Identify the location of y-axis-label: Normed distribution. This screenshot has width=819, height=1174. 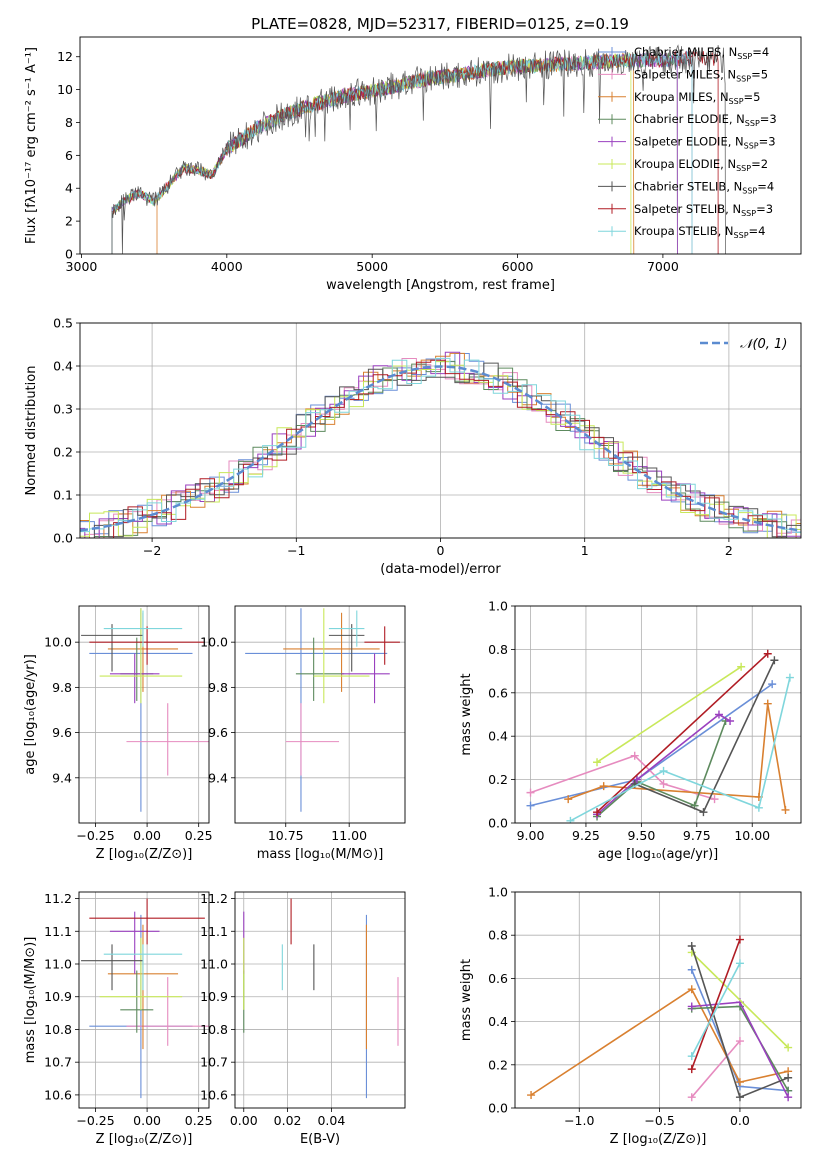
(31, 431).